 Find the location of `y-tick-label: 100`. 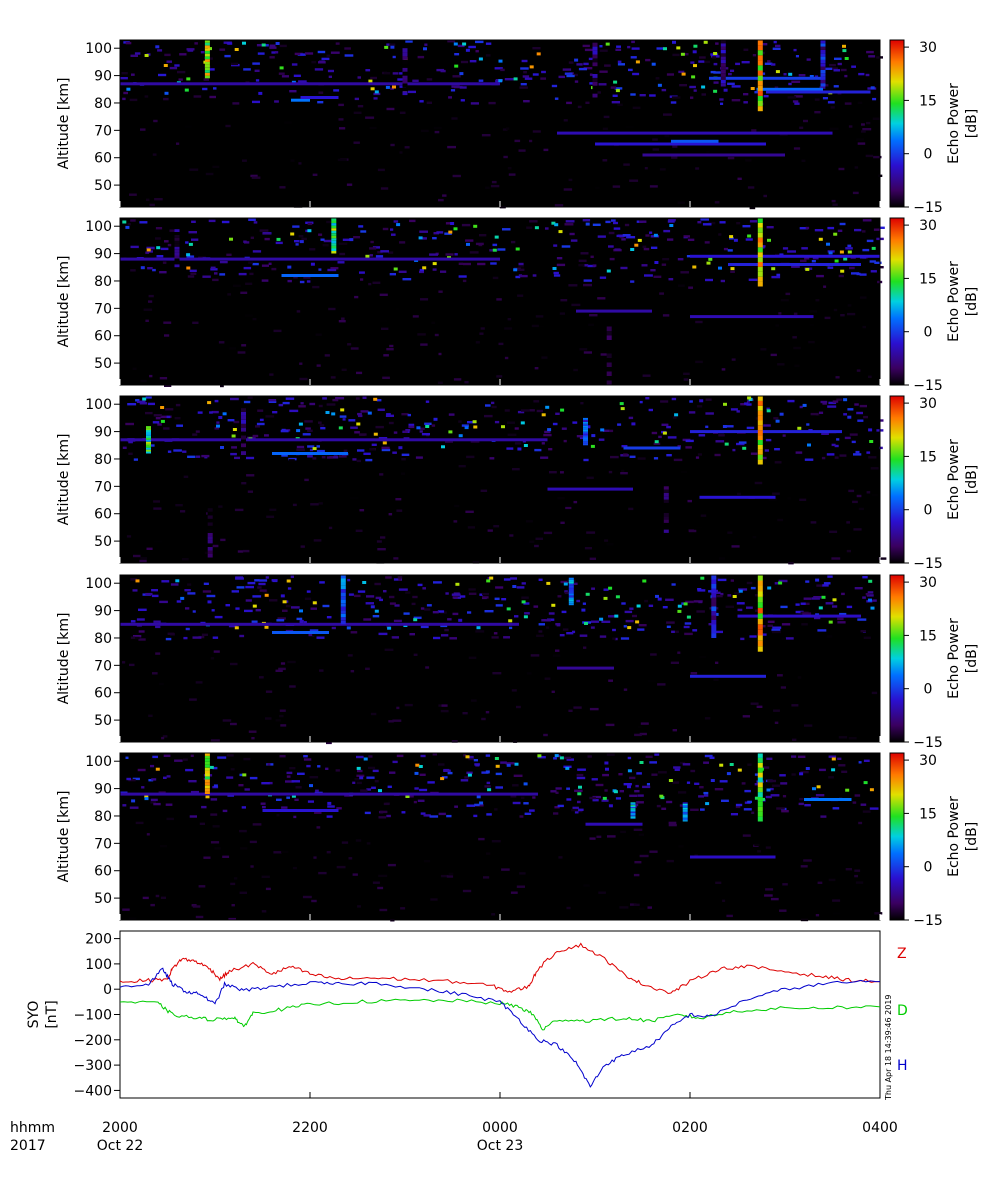

y-tick-label: 100 is located at coordinates (98, 227).